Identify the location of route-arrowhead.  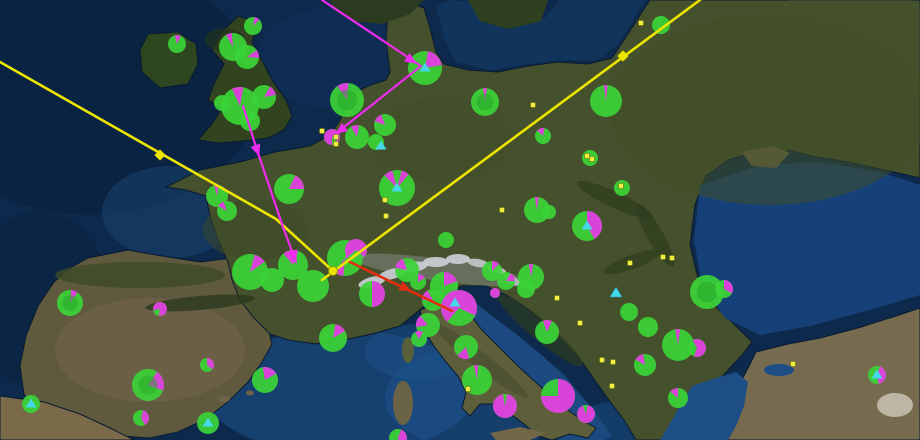
(410, 58).